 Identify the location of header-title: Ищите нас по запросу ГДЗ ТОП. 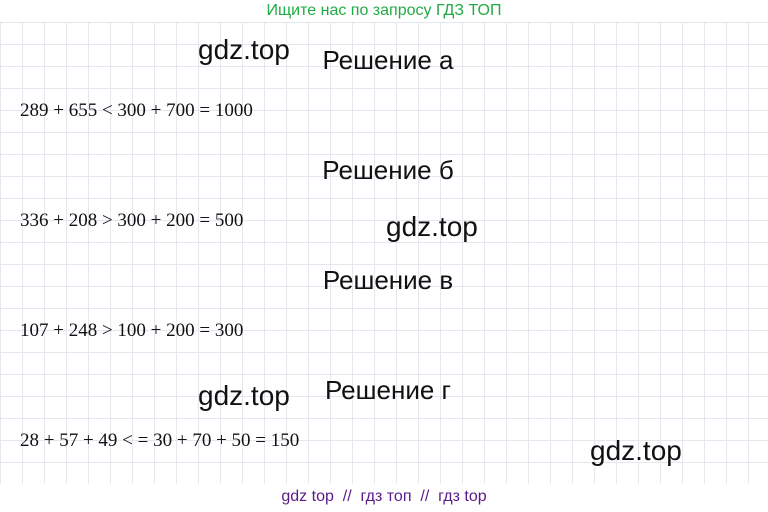
(384, 10).